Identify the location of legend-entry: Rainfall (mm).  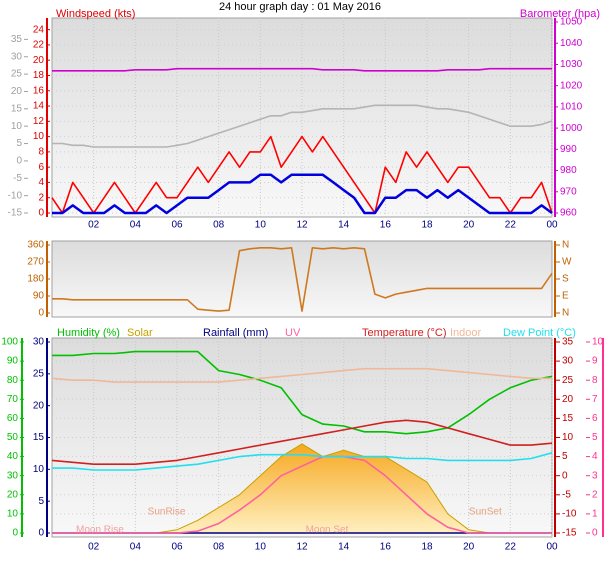
(235, 333).